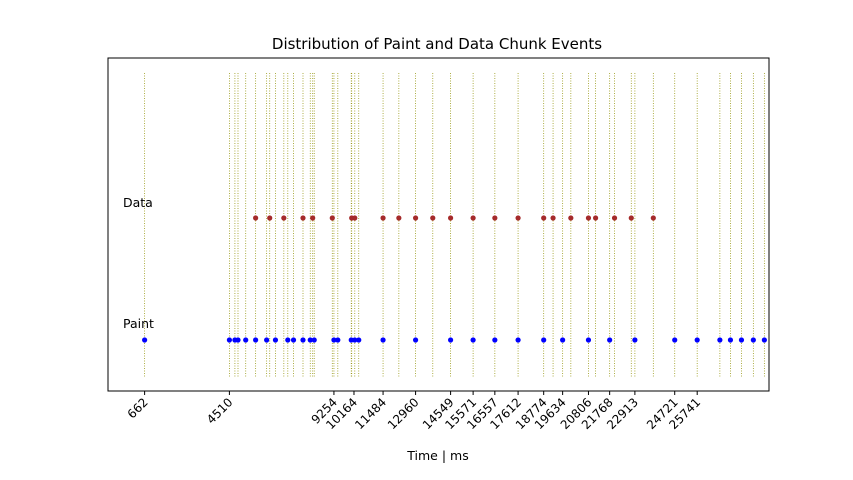  I want to click on x-tick-label: 11484, so click(370, 413).